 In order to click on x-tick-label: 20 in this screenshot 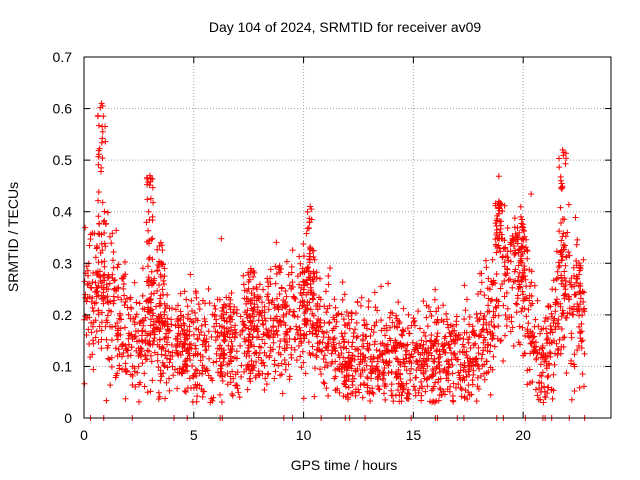, I will do `click(523, 435)`.